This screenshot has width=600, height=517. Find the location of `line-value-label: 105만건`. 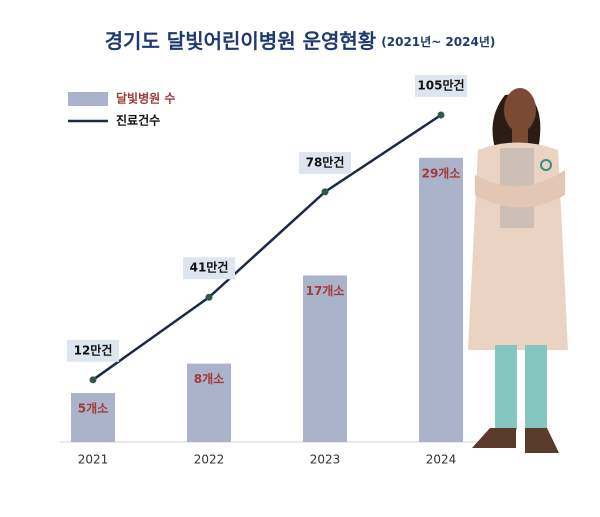

line-value-label: 105만건 is located at coordinates (440, 85).